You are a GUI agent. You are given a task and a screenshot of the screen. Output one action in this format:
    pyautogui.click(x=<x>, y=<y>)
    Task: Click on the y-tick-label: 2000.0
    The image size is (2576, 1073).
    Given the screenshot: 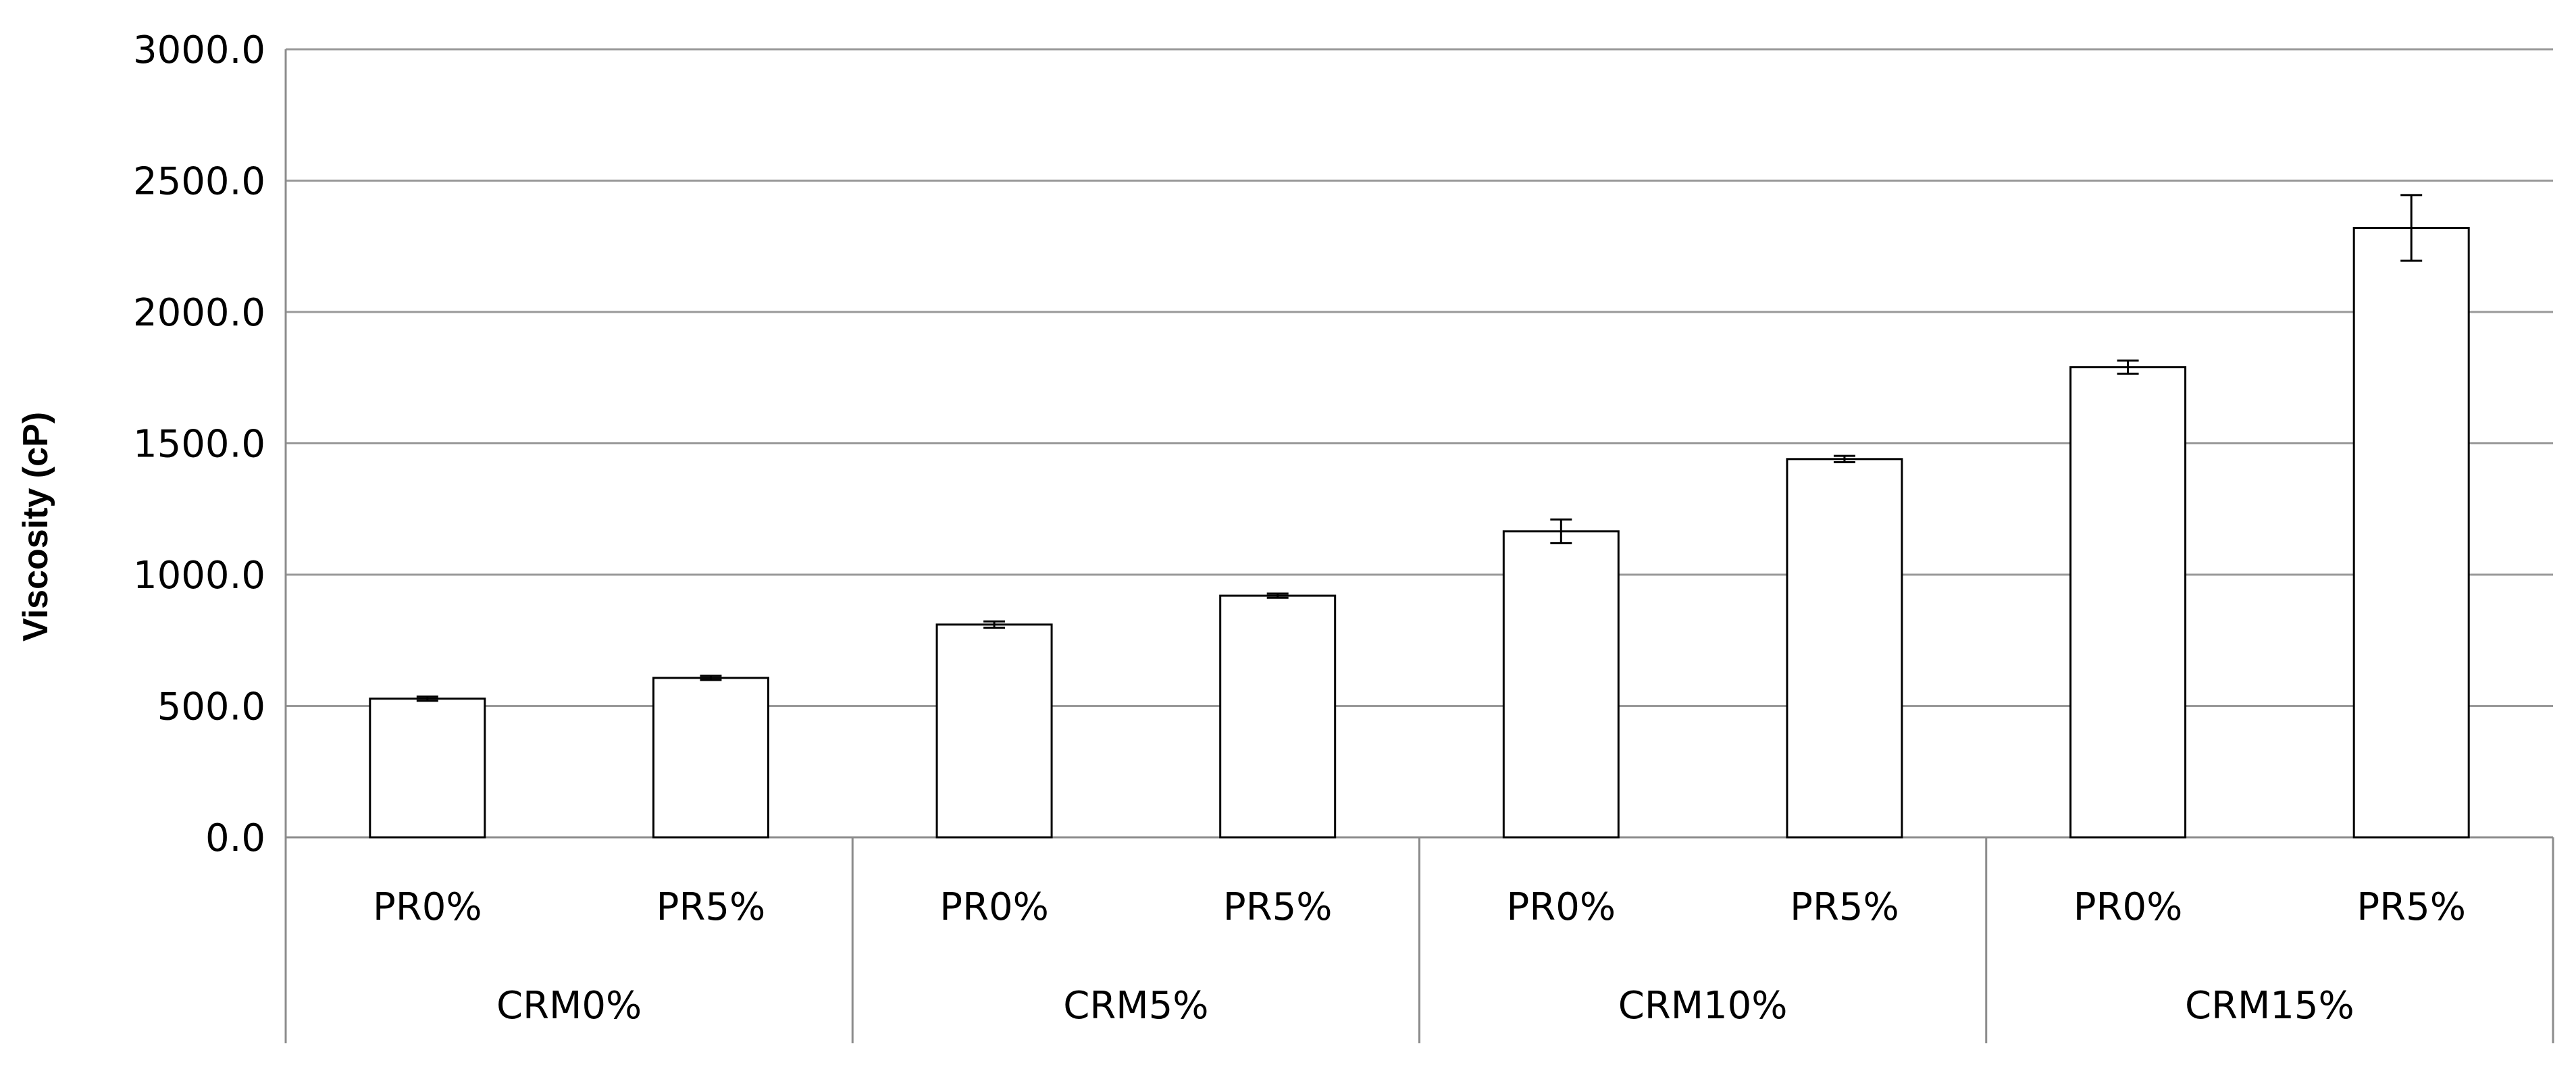 What is the action you would take?
    pyautogui.click(x=199, y=313)
    